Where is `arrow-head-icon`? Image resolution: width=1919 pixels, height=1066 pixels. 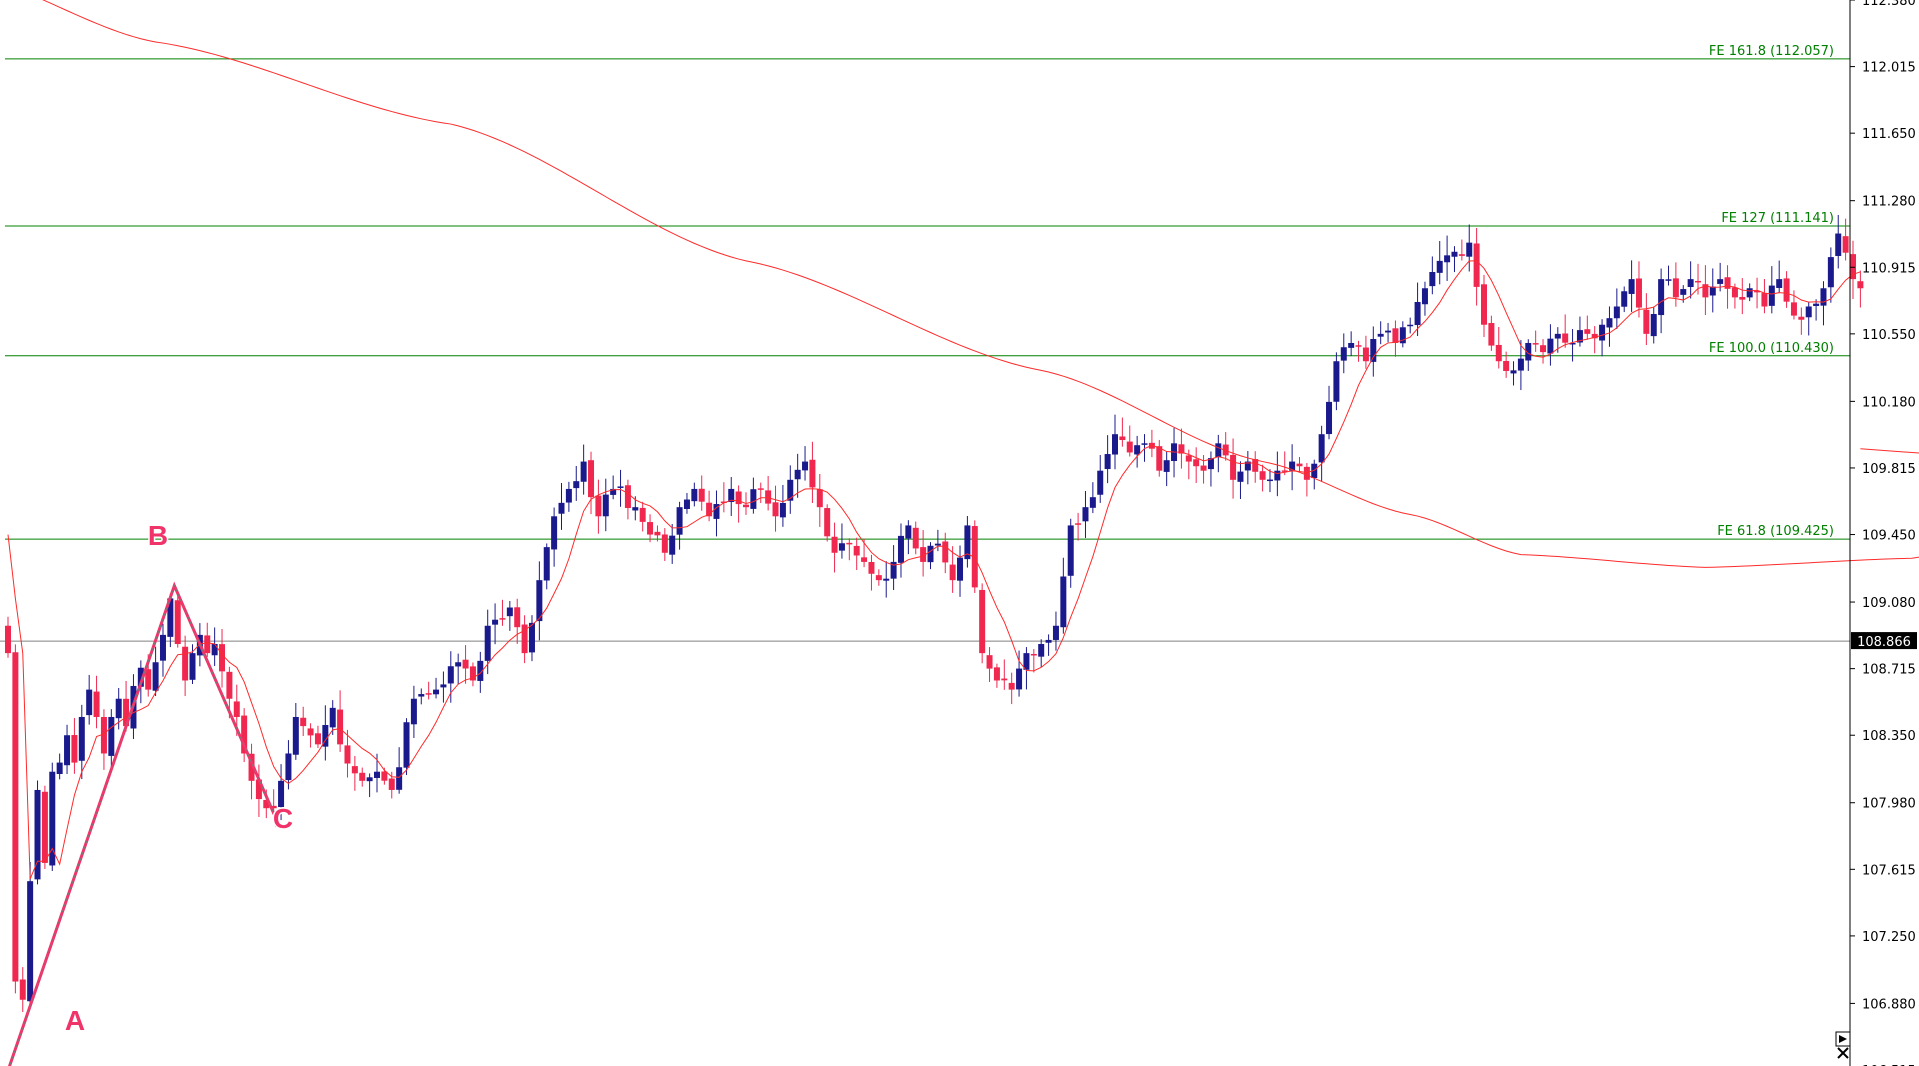 arrow-head-icon is located at coordinates (280, 821).